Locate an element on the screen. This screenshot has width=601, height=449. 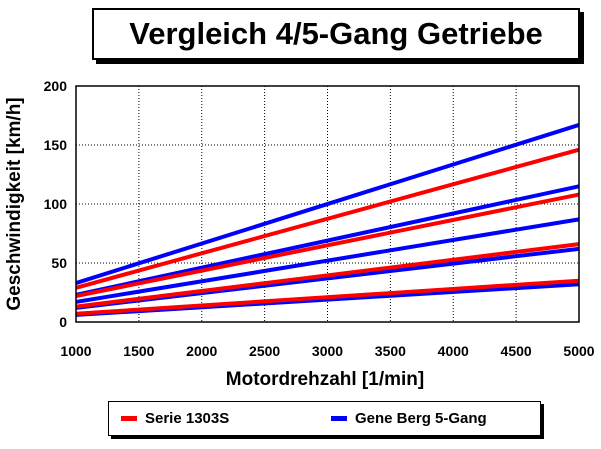
x-tick-label: 4500 is located at coordinates (516, 351).